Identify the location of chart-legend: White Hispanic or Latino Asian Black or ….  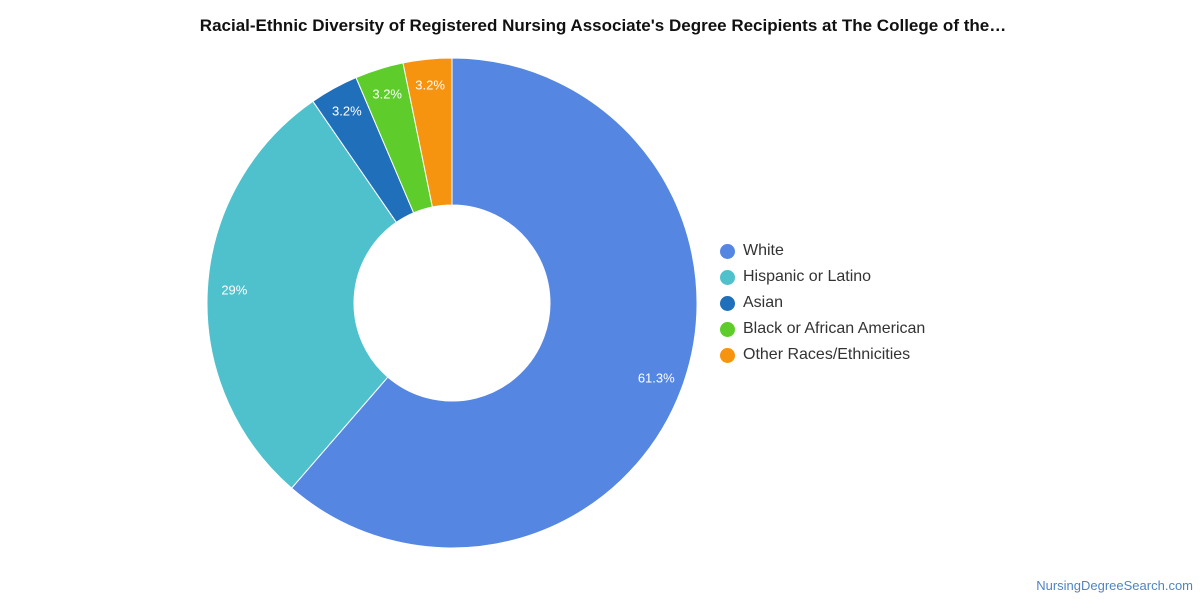
(822, 303).